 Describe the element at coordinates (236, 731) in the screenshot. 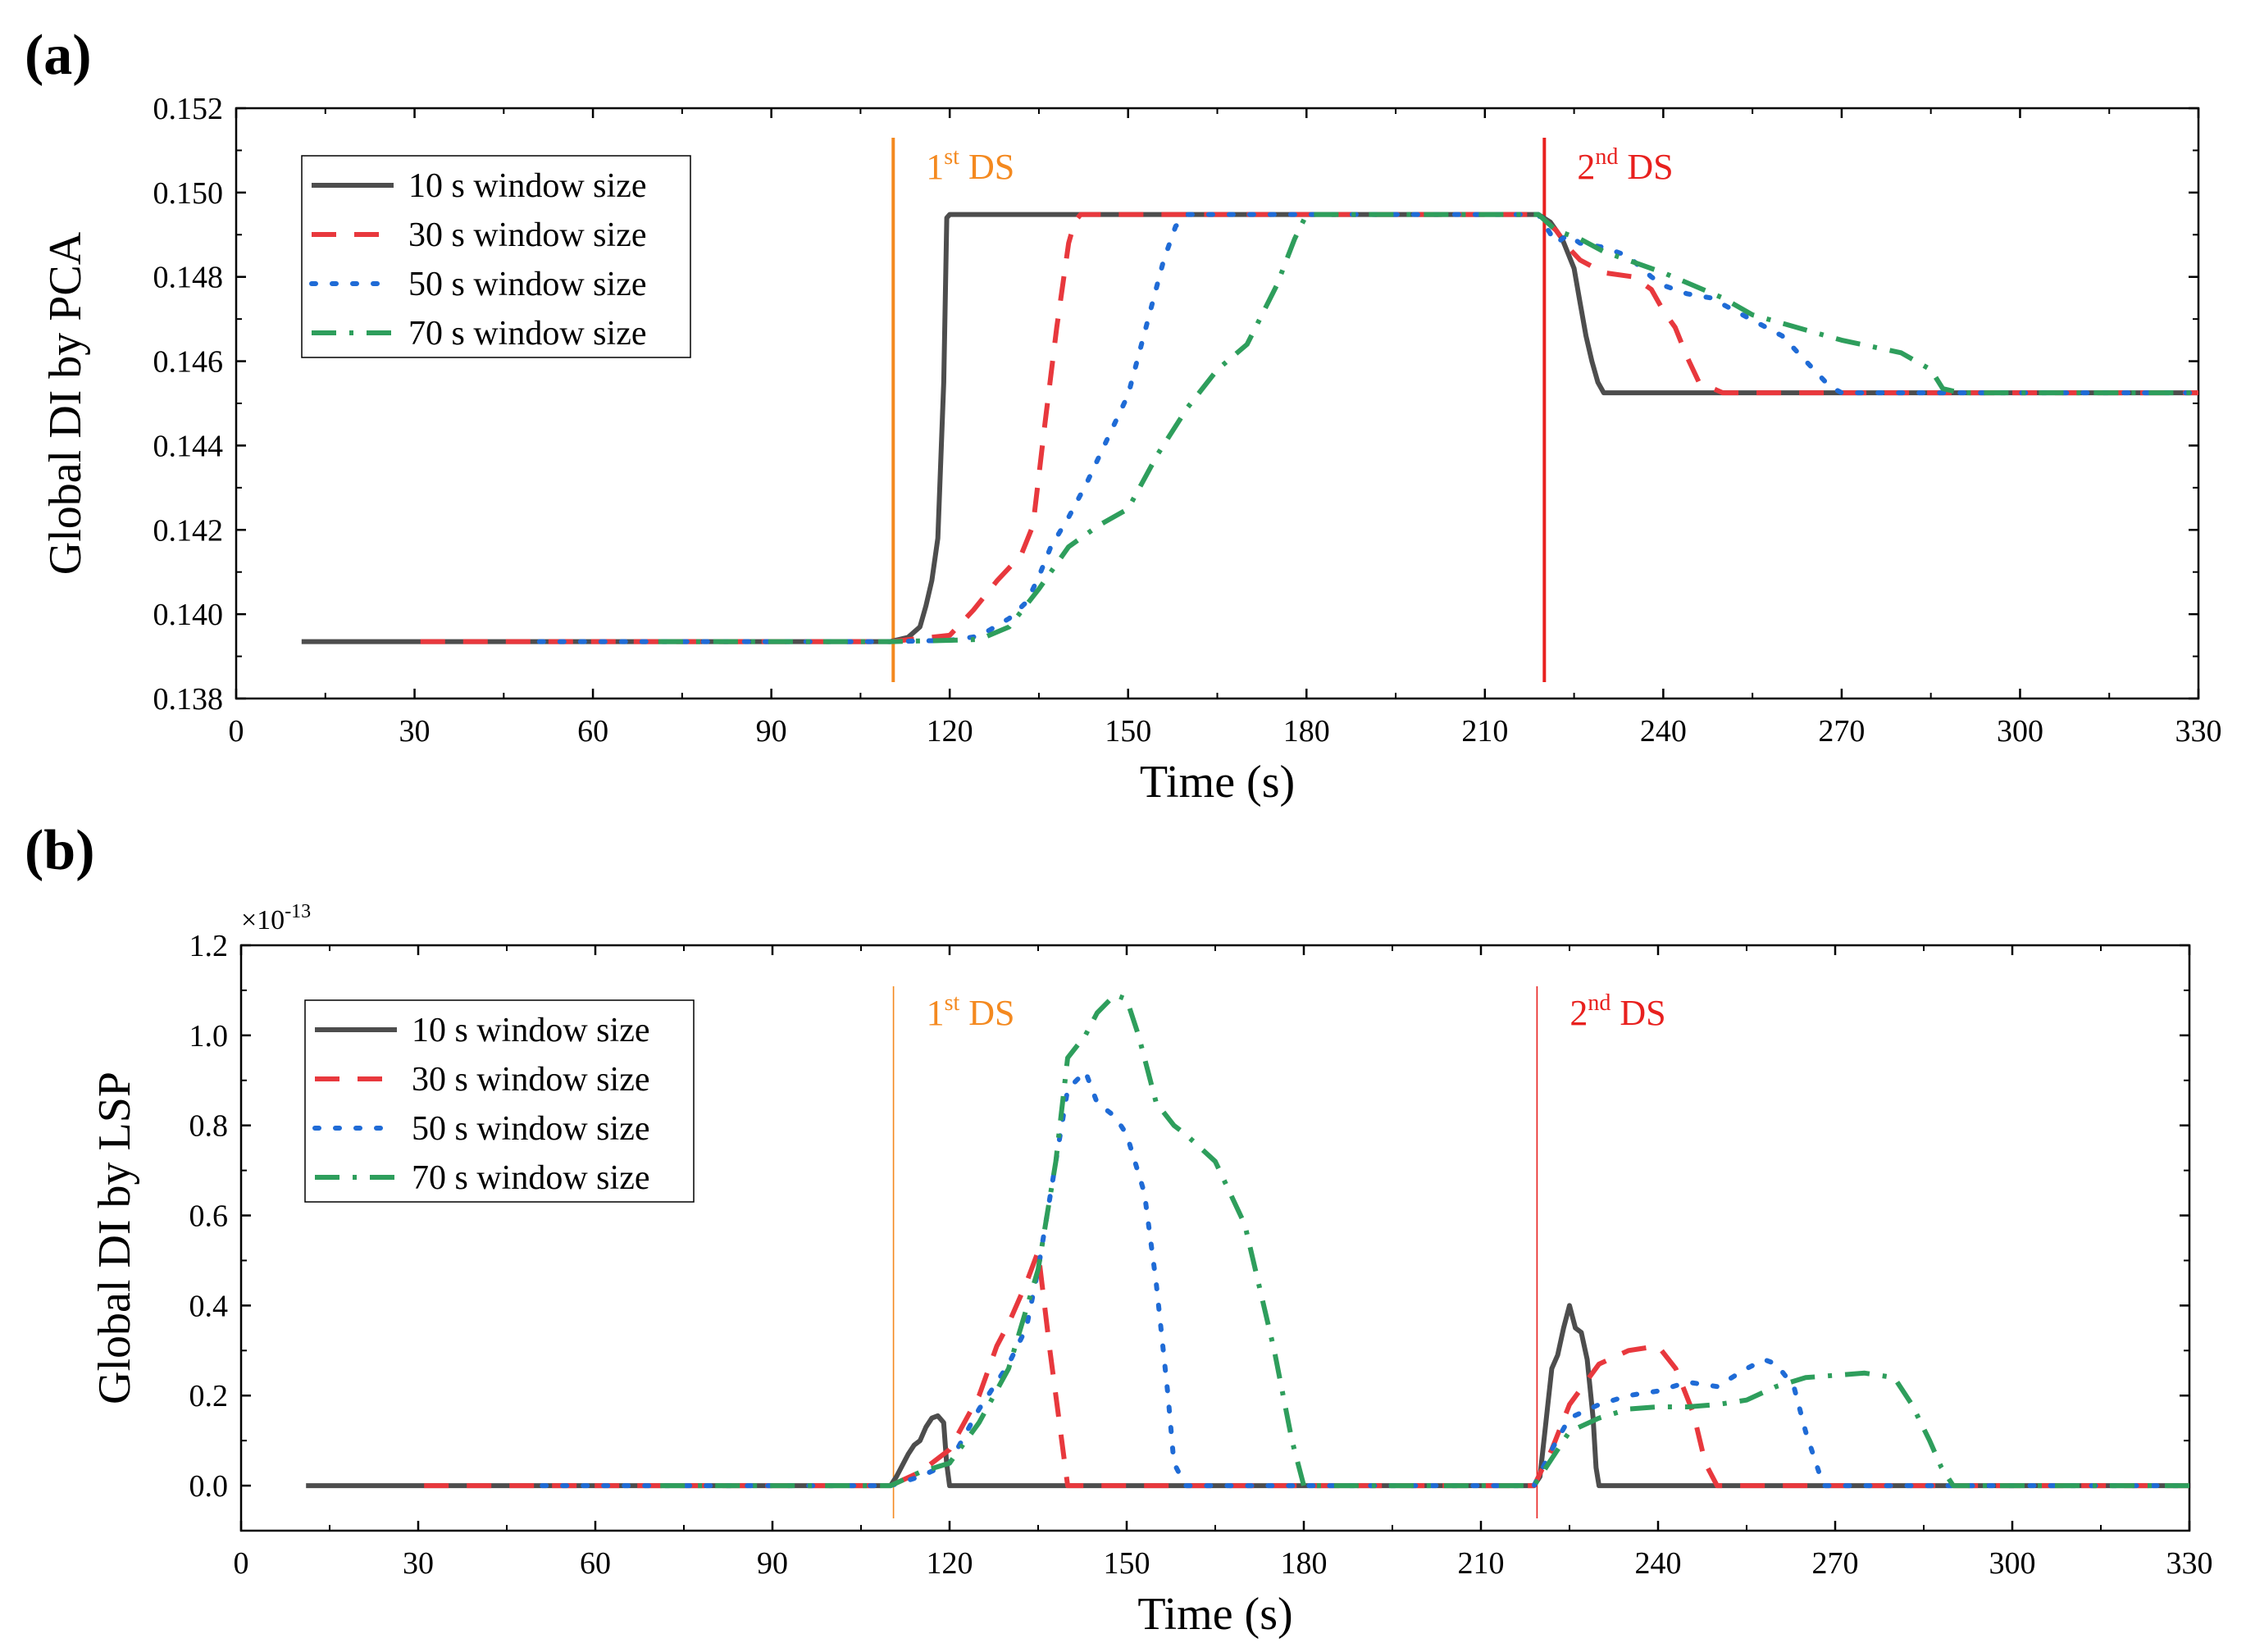

I see `panel-a-x-tick-label: 0` at that location.